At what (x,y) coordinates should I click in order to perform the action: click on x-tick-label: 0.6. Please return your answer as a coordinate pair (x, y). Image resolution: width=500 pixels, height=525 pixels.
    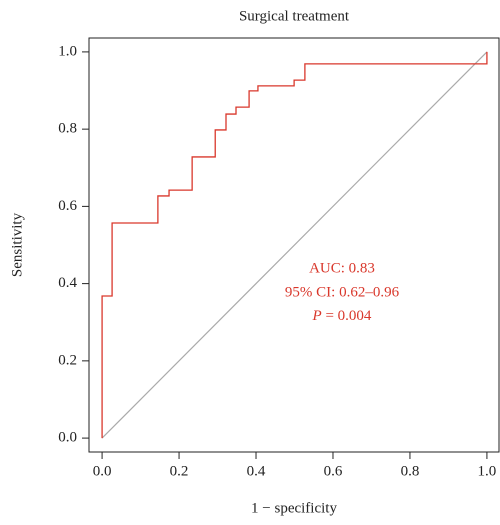
    Looking at the image, I should click on (333, 471).